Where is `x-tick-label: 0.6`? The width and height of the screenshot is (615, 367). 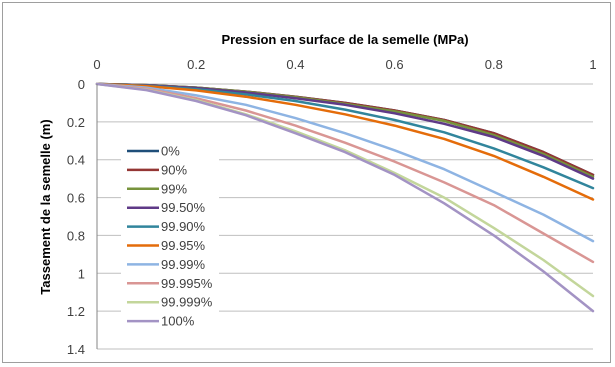 x-tick-label: 0.6 is located at coordinates (395, 64).